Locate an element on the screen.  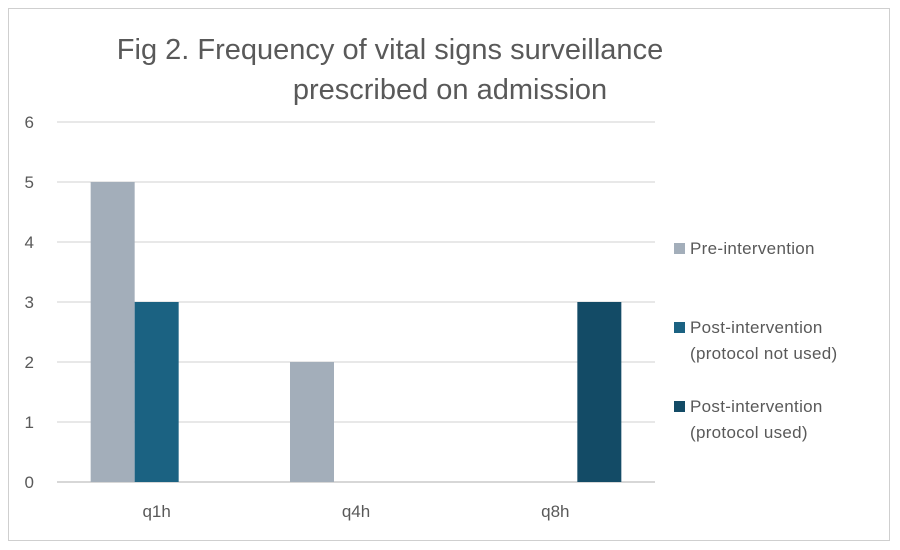
y-tick-label: 1 is located at coordinates (29, 422).